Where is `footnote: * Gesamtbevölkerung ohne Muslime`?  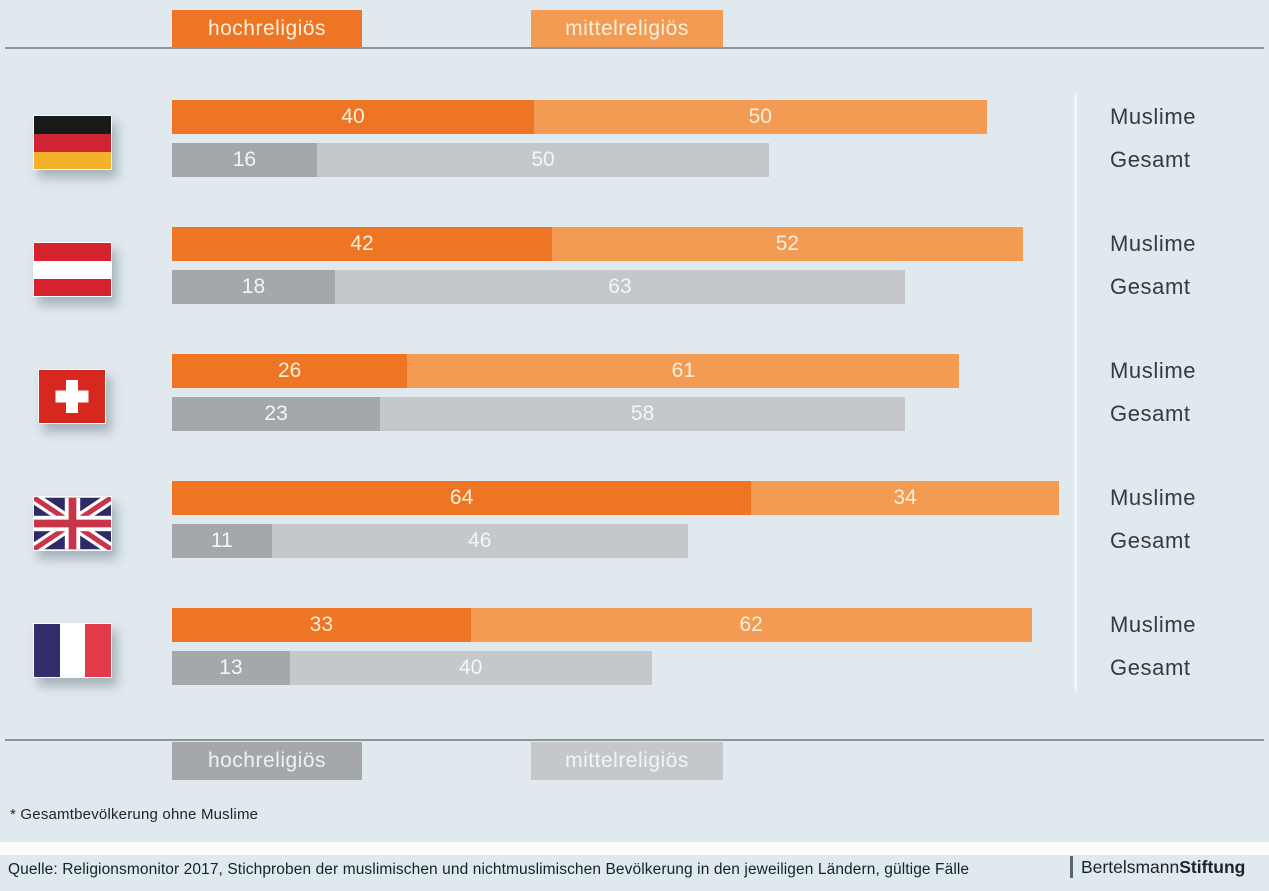 footnote: * Gesamtbevölkerung ohne Muslime is located at coordinates (134, 814).